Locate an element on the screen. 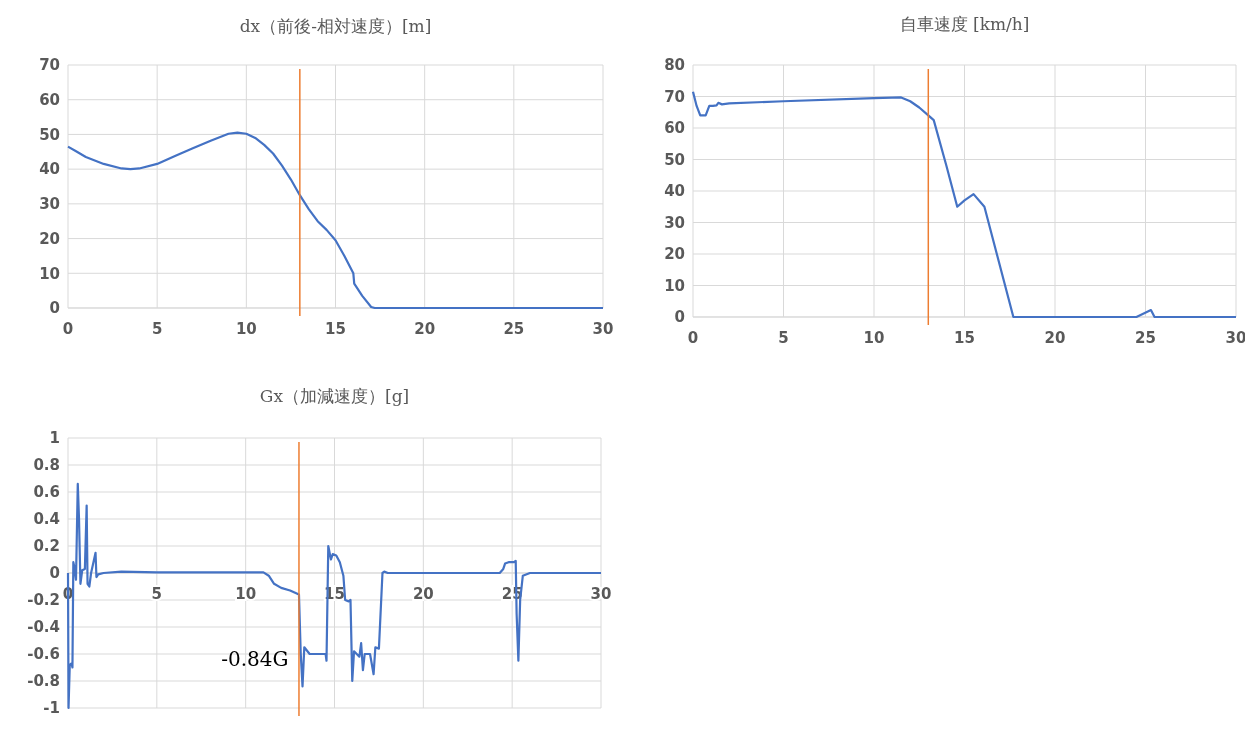  y-tick-label: -1 is located at coordinates (51, 708).